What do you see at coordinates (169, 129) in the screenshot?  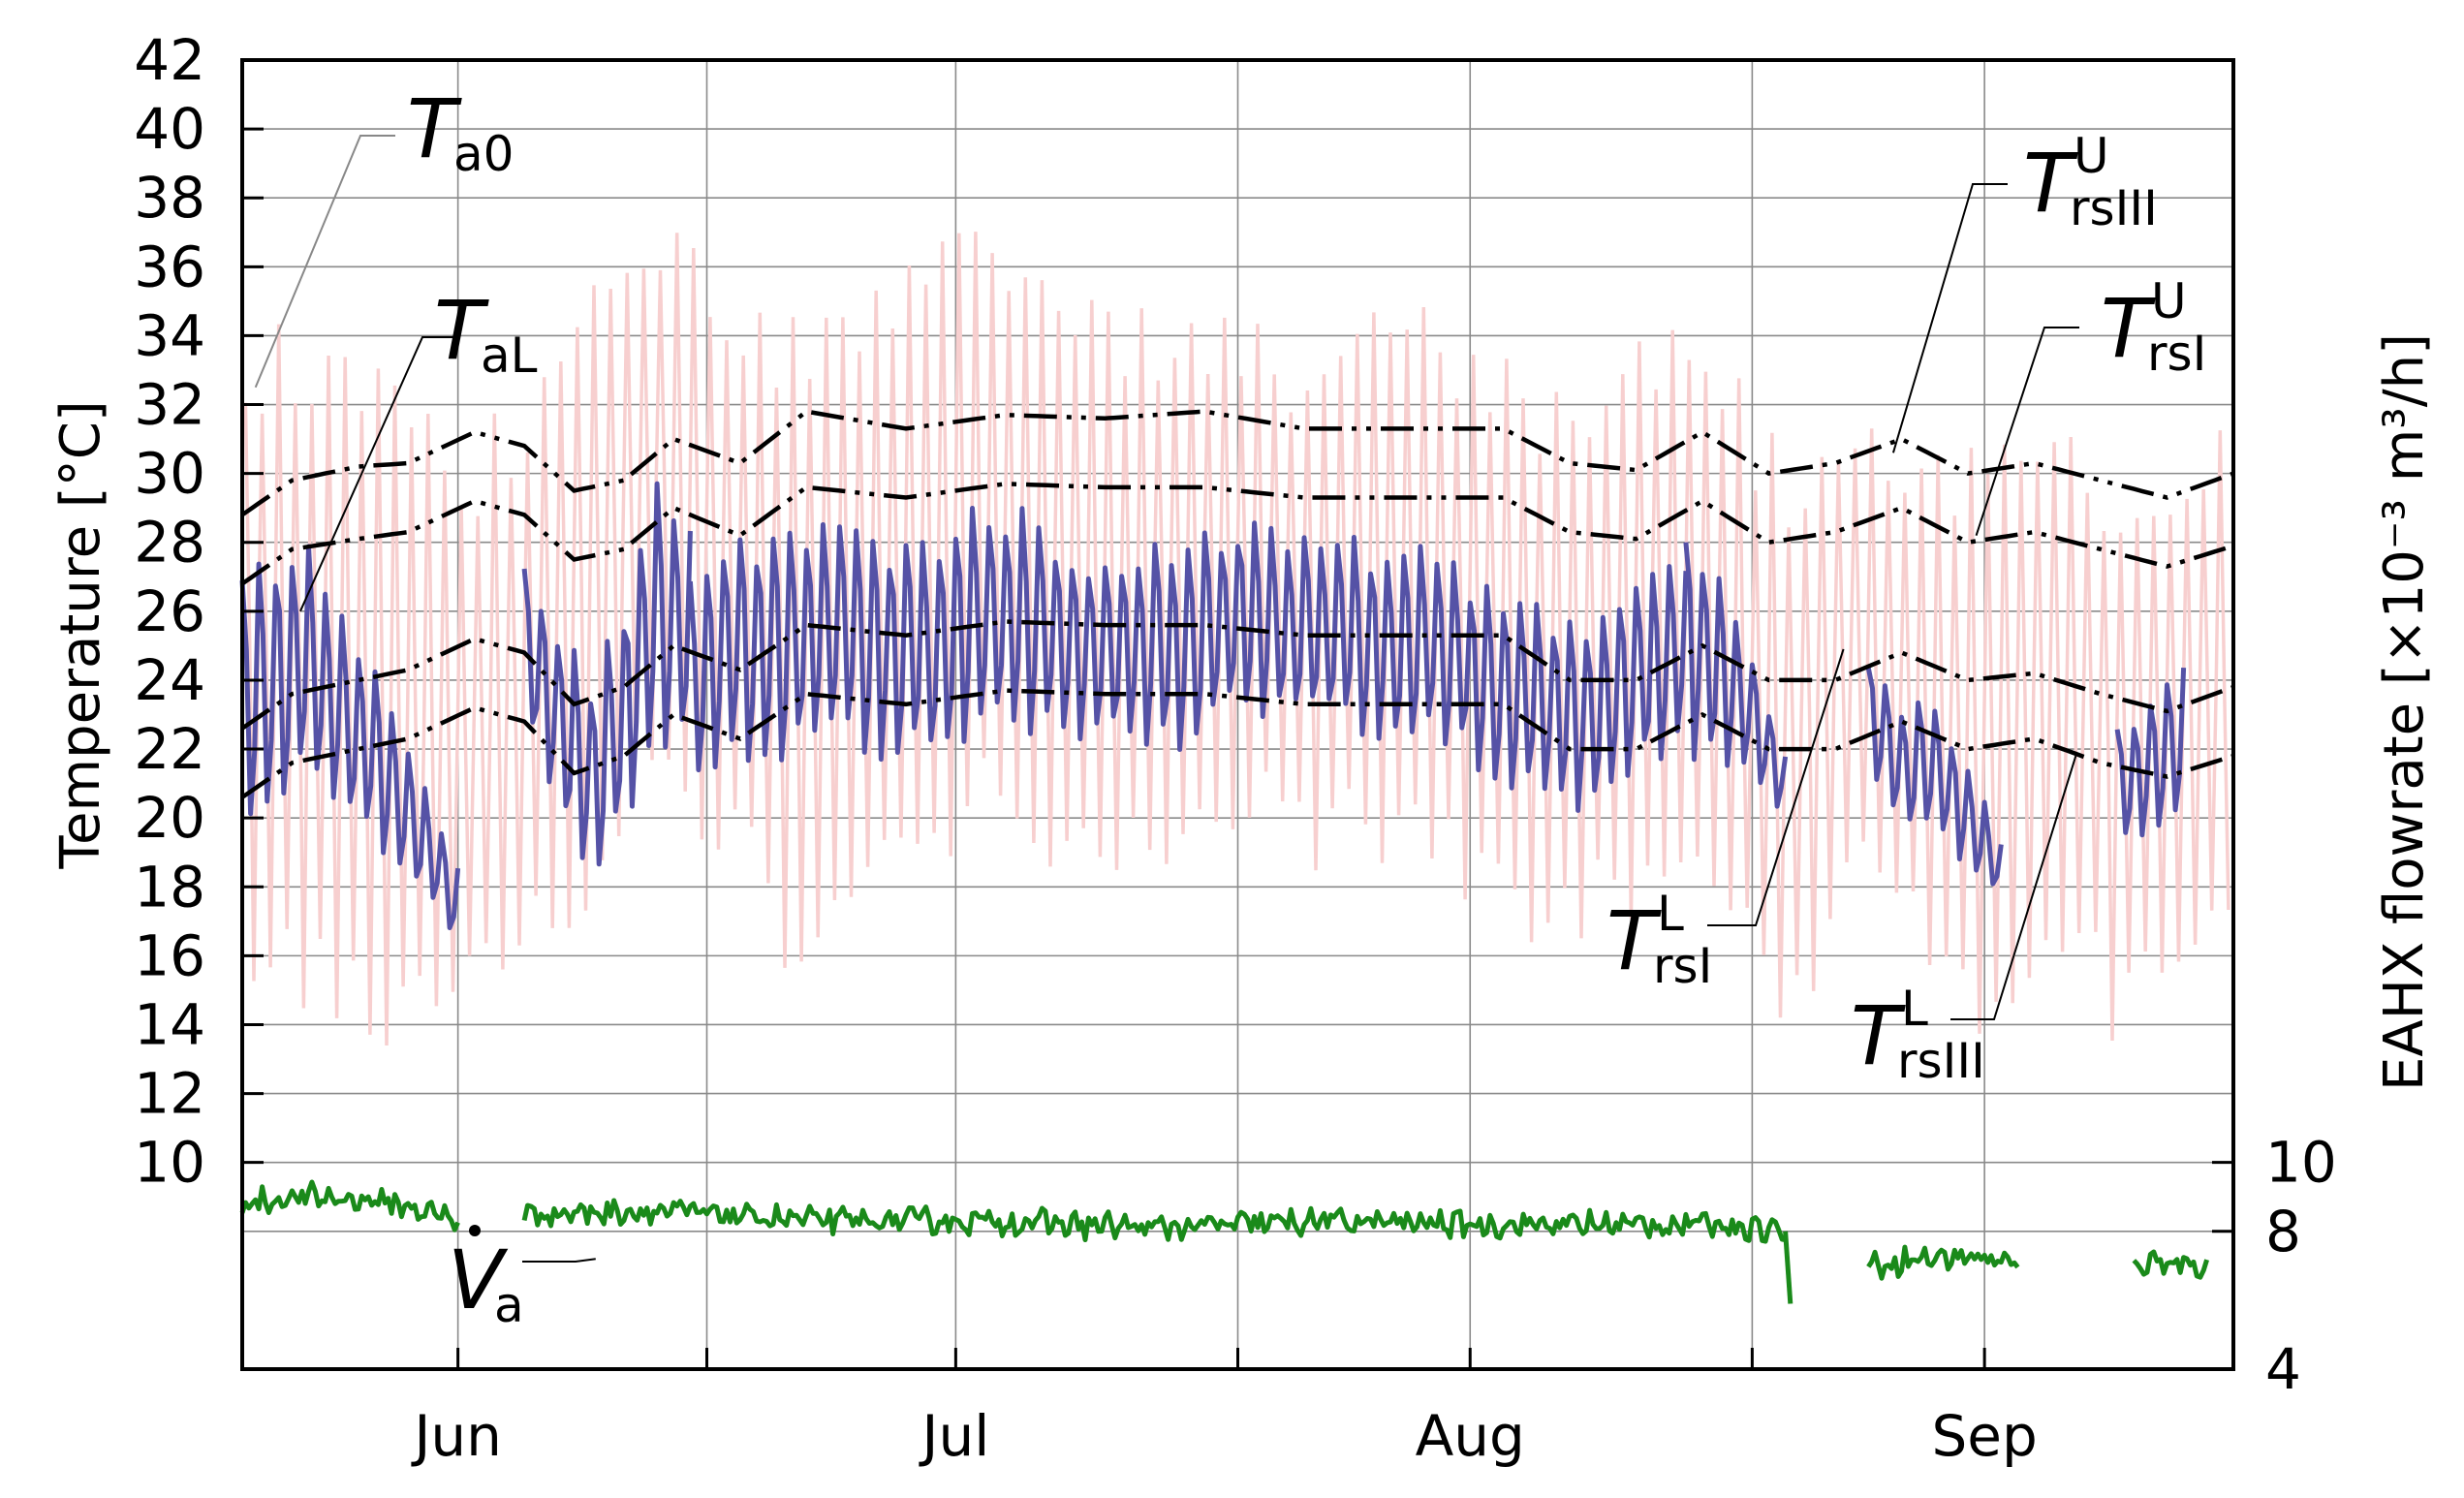 I see `y-tick-label: 40` at bounding box center [169, 129].